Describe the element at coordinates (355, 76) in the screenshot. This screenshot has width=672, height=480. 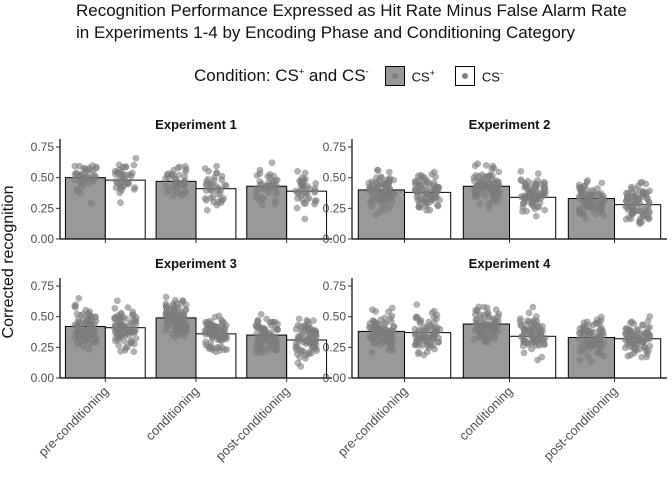
I see `legend: Condition: CS+ and CS- CS+ CS-` at that location.